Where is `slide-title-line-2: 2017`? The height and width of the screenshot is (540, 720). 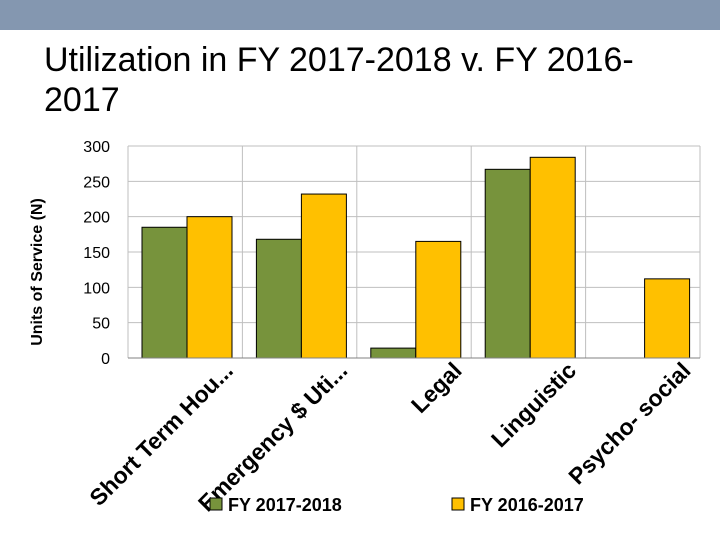
slide-title-line-2: 2017 is located at coordinates (82, 100).